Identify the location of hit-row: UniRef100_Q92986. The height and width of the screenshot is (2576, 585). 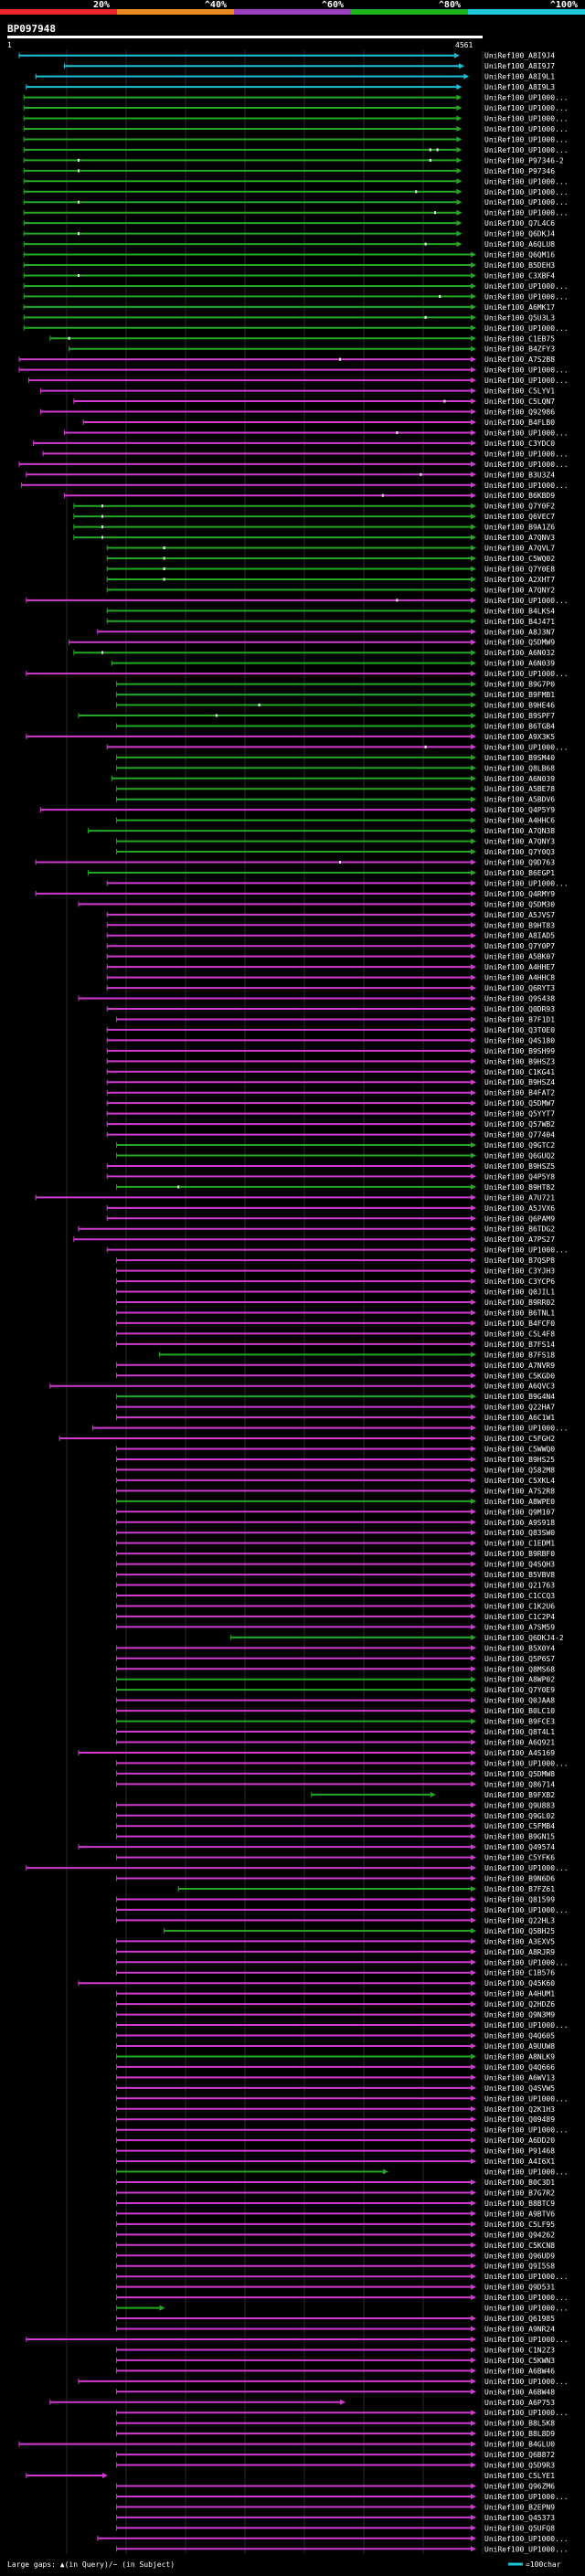
(297, 412).